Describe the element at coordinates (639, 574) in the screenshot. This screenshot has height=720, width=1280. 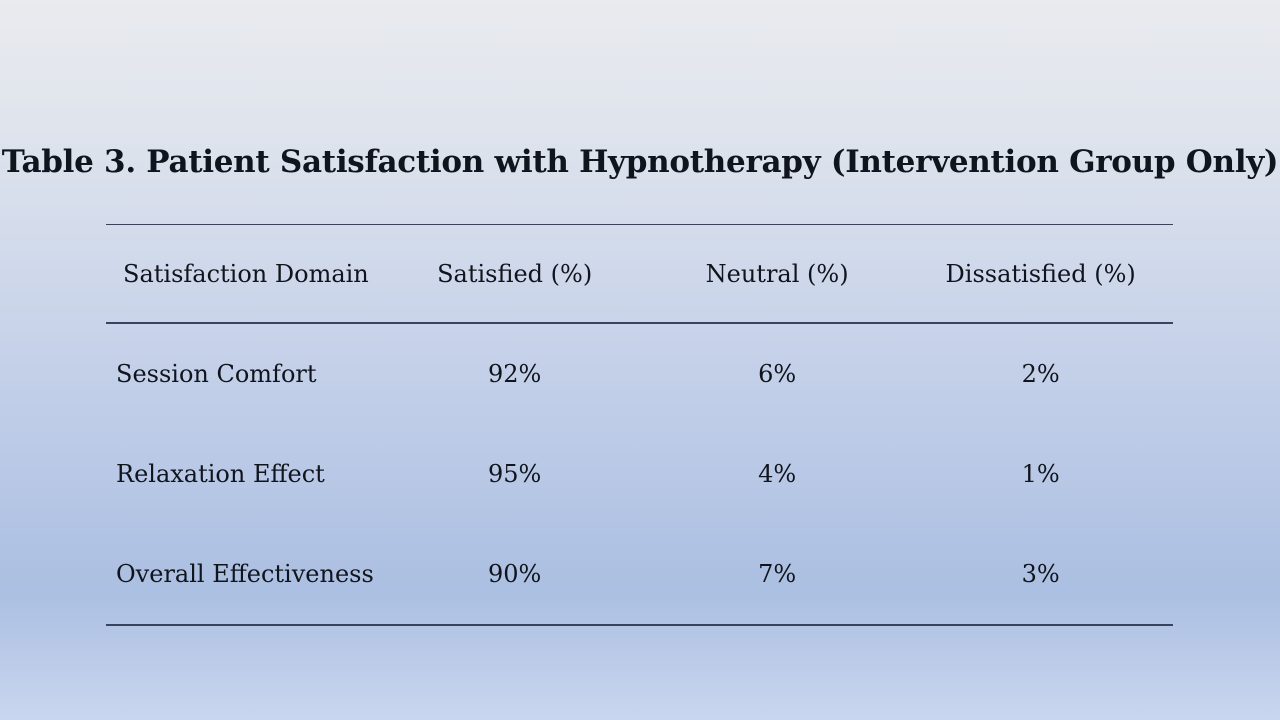
I see `table-row-overall-effectiveness: Overall Effectiveness 90% 7% 3%` at that location.